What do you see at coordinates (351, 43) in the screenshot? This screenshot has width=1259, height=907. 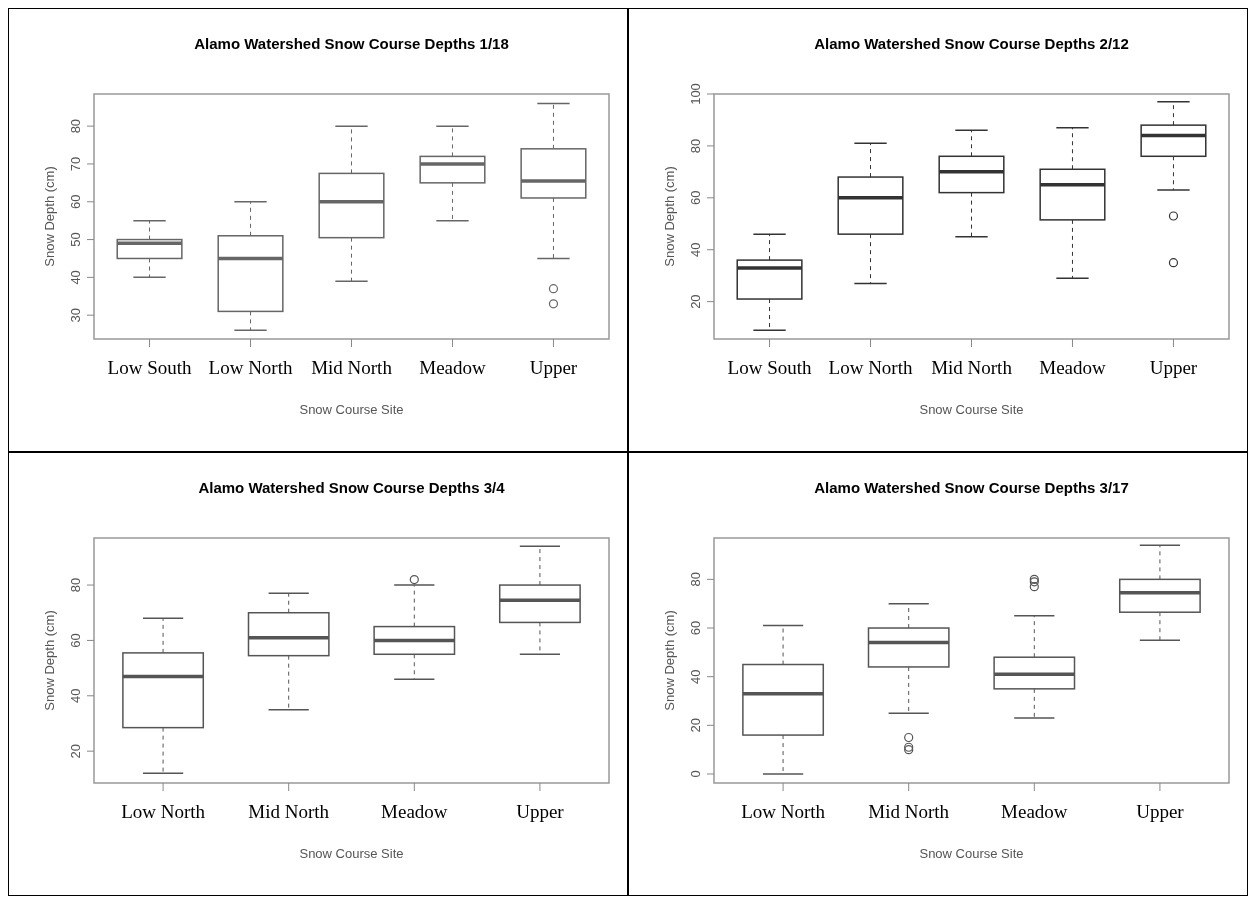 I see `chart-title: Alamo Watershed Snow Course Depths 1/18` at bounding box center [351, 43].